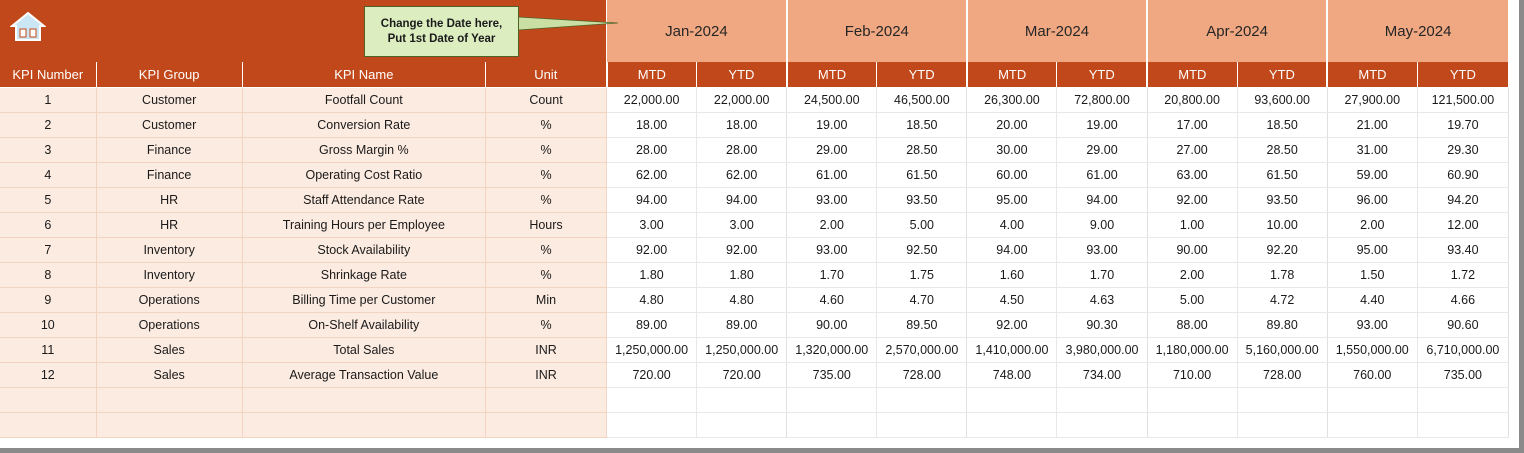 This screenshot has height=453, width=1524. Describe the element at coordinates (1372, 275) in the screenshot. I see `cell-value: 1.50` at that location.